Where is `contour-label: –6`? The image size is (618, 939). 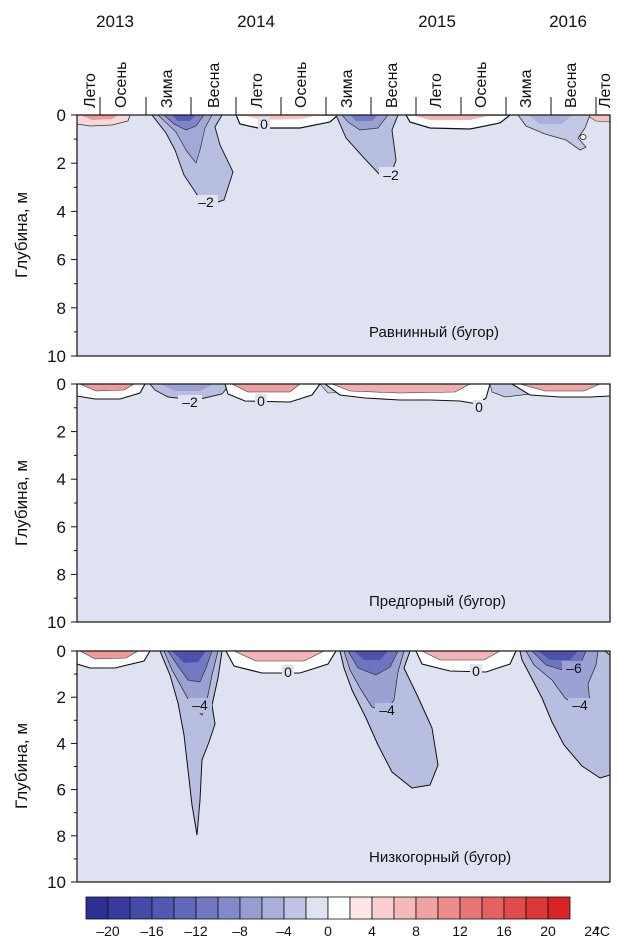 contour-label: –6 is located at coordinates (574, 668).